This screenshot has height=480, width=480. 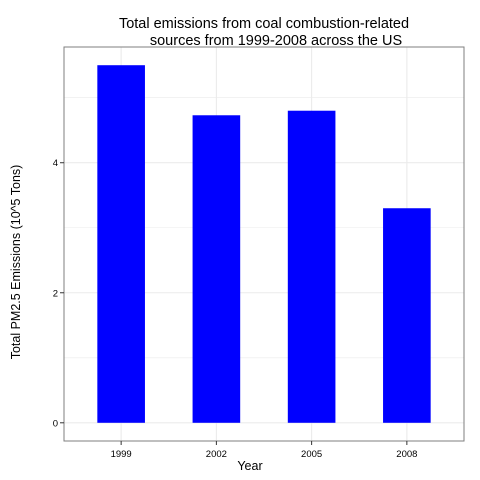 What do you see at coordinates (276, 41) in the screenshot?
I see `chart-title-line-2: sources from 1999-2008 across the US` at bounding box center [276, 41].